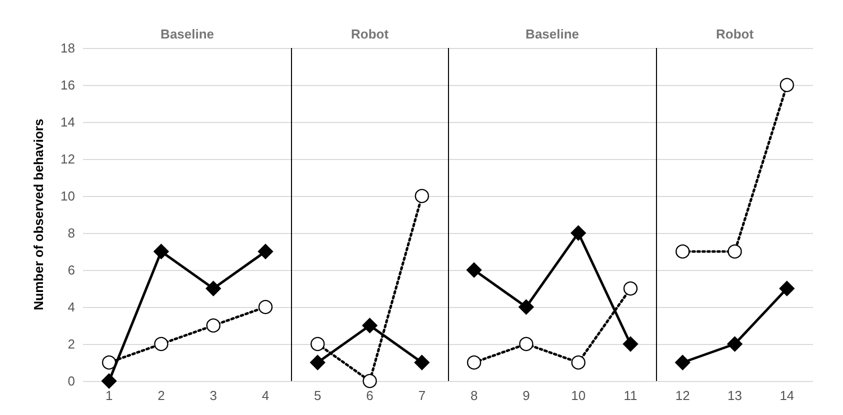  I want to click on y-tick-label: 6, so click(71, 270).